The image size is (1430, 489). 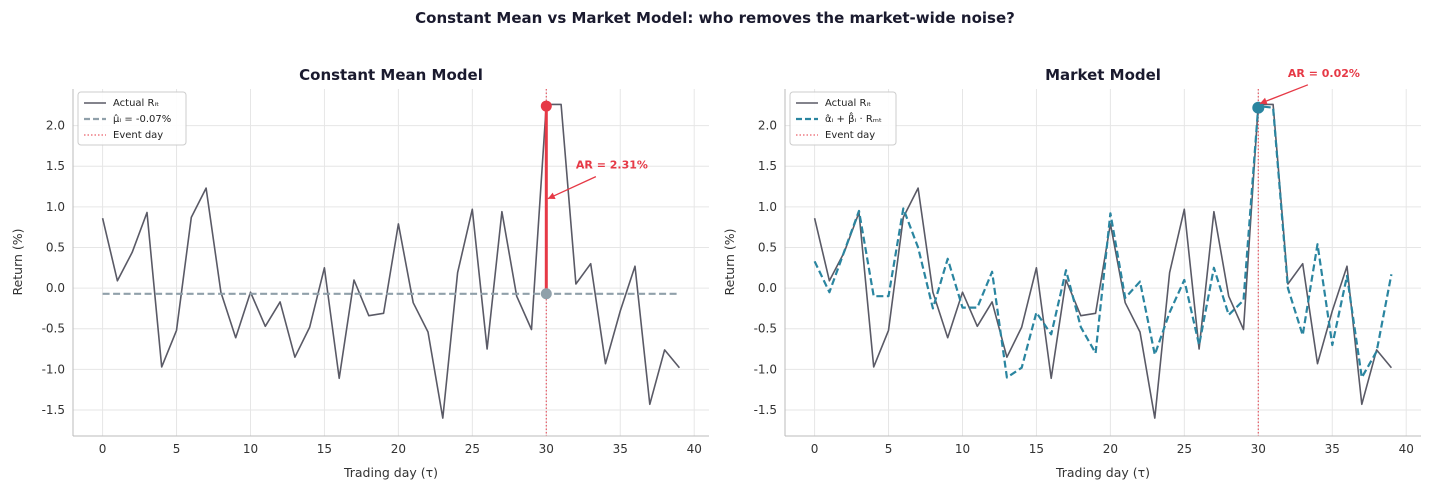 I want to click on panel-title: Market Model, so click(x=1103, y=75).